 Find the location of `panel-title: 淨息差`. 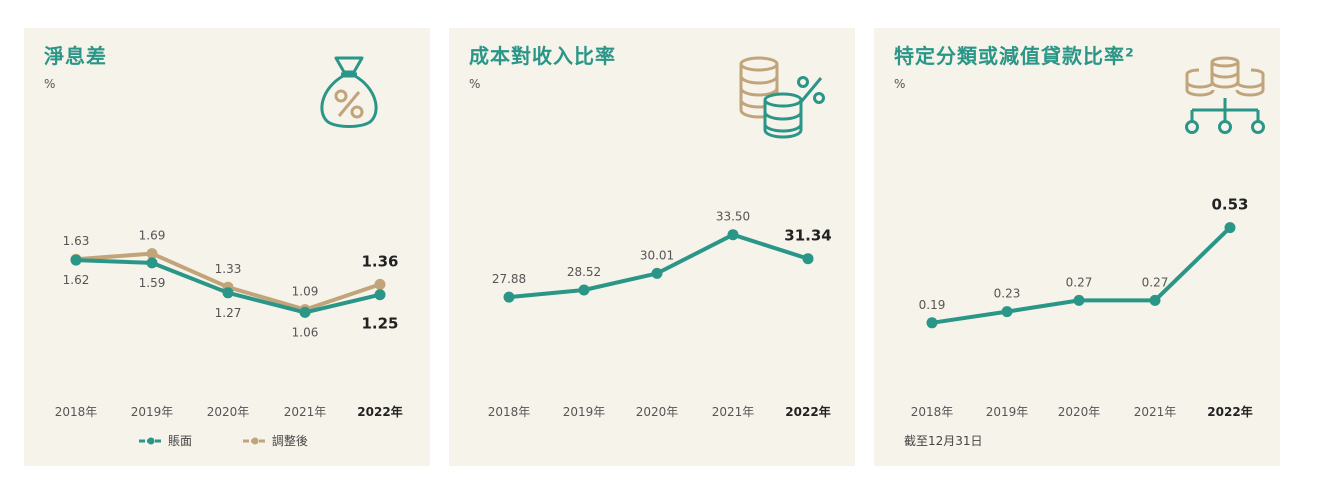

panel-title: 淨息差 is located at coordinates (75, 56).